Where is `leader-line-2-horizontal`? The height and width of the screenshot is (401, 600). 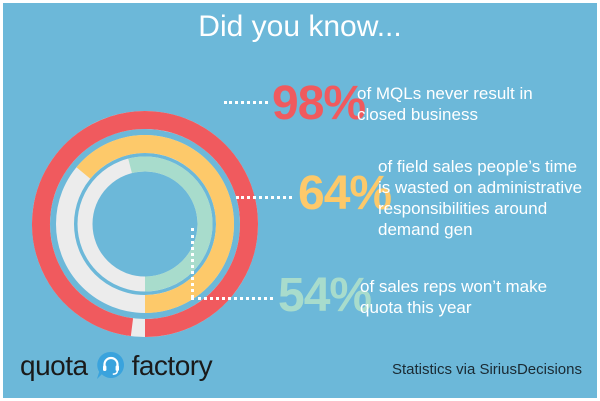
leader-line-2-horizontal is located at coordinates (232, 298).